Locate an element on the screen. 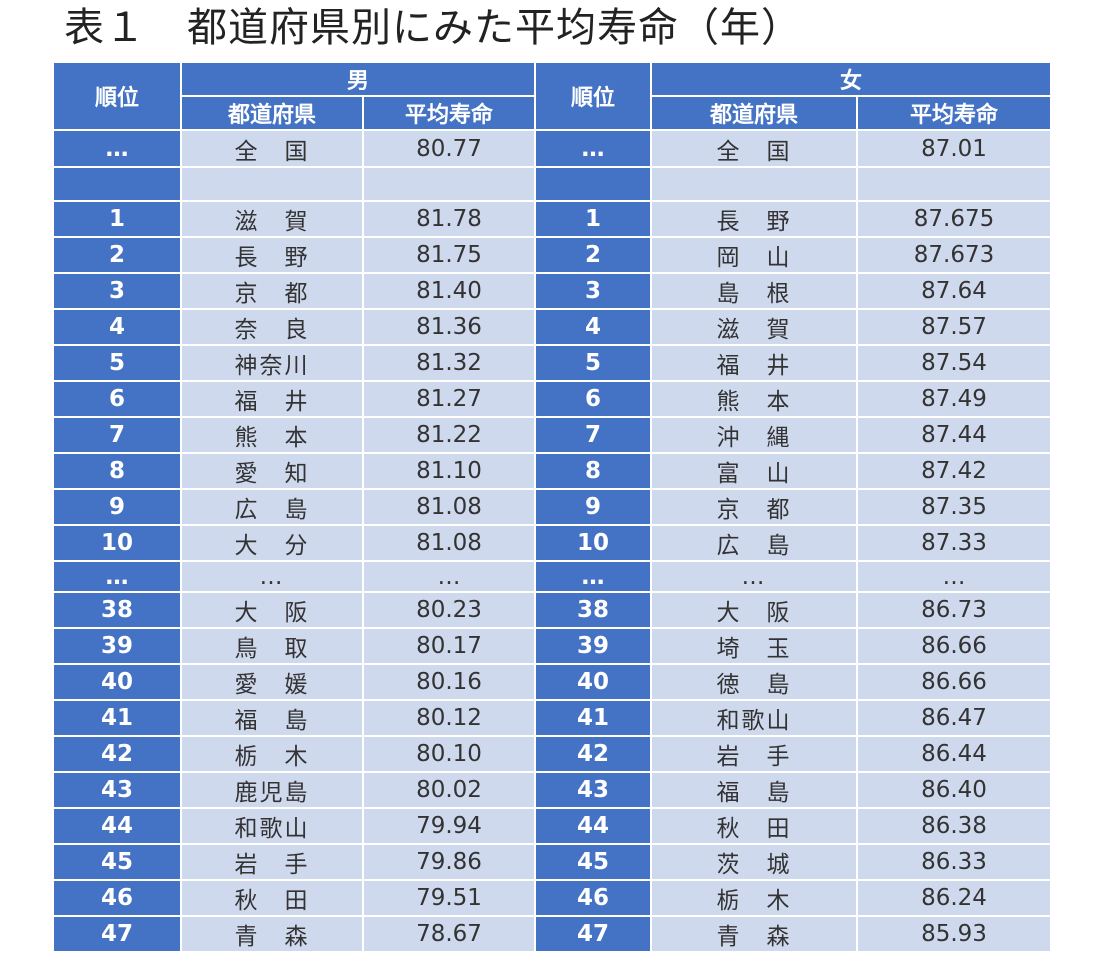 This screenshot has height=953, width=1100. male-rank-cell: 39 is located at coordinates (117, 646).